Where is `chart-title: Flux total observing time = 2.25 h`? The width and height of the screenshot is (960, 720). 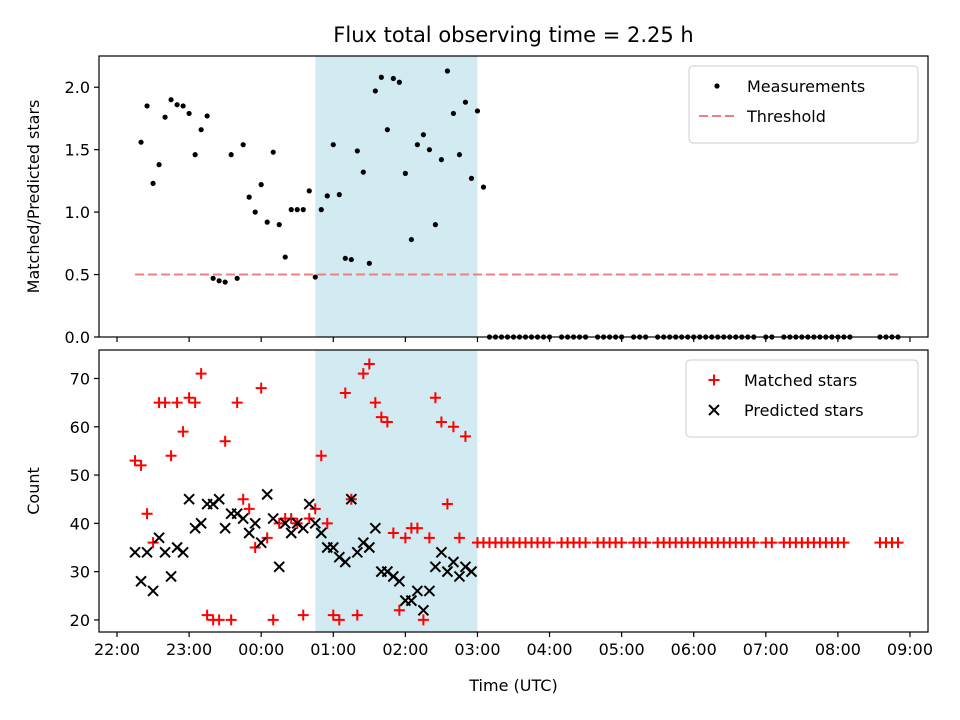 chart-title: Flux total observing time = 2.25 h is located at coordinates (513, 35).